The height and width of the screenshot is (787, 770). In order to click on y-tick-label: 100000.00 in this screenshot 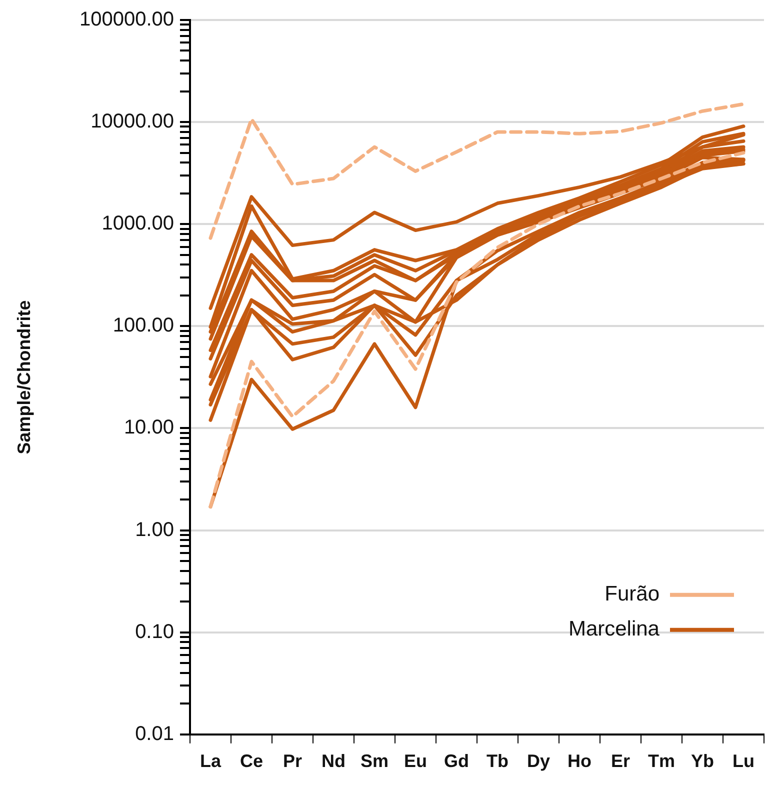, I will do `click(126, 19)`.